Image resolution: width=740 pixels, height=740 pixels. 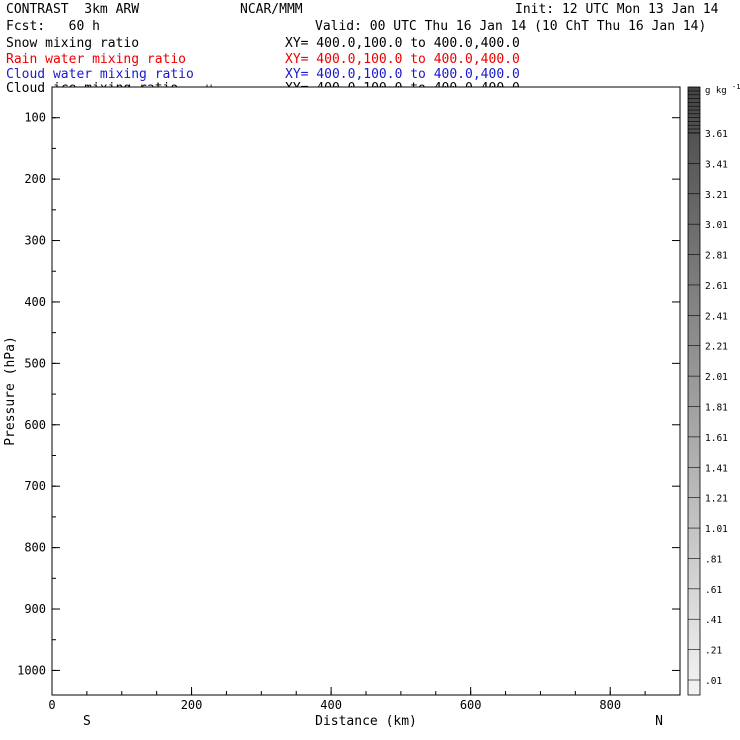 I want to click on colorbar-label: .21, so click(x=713, y=651).